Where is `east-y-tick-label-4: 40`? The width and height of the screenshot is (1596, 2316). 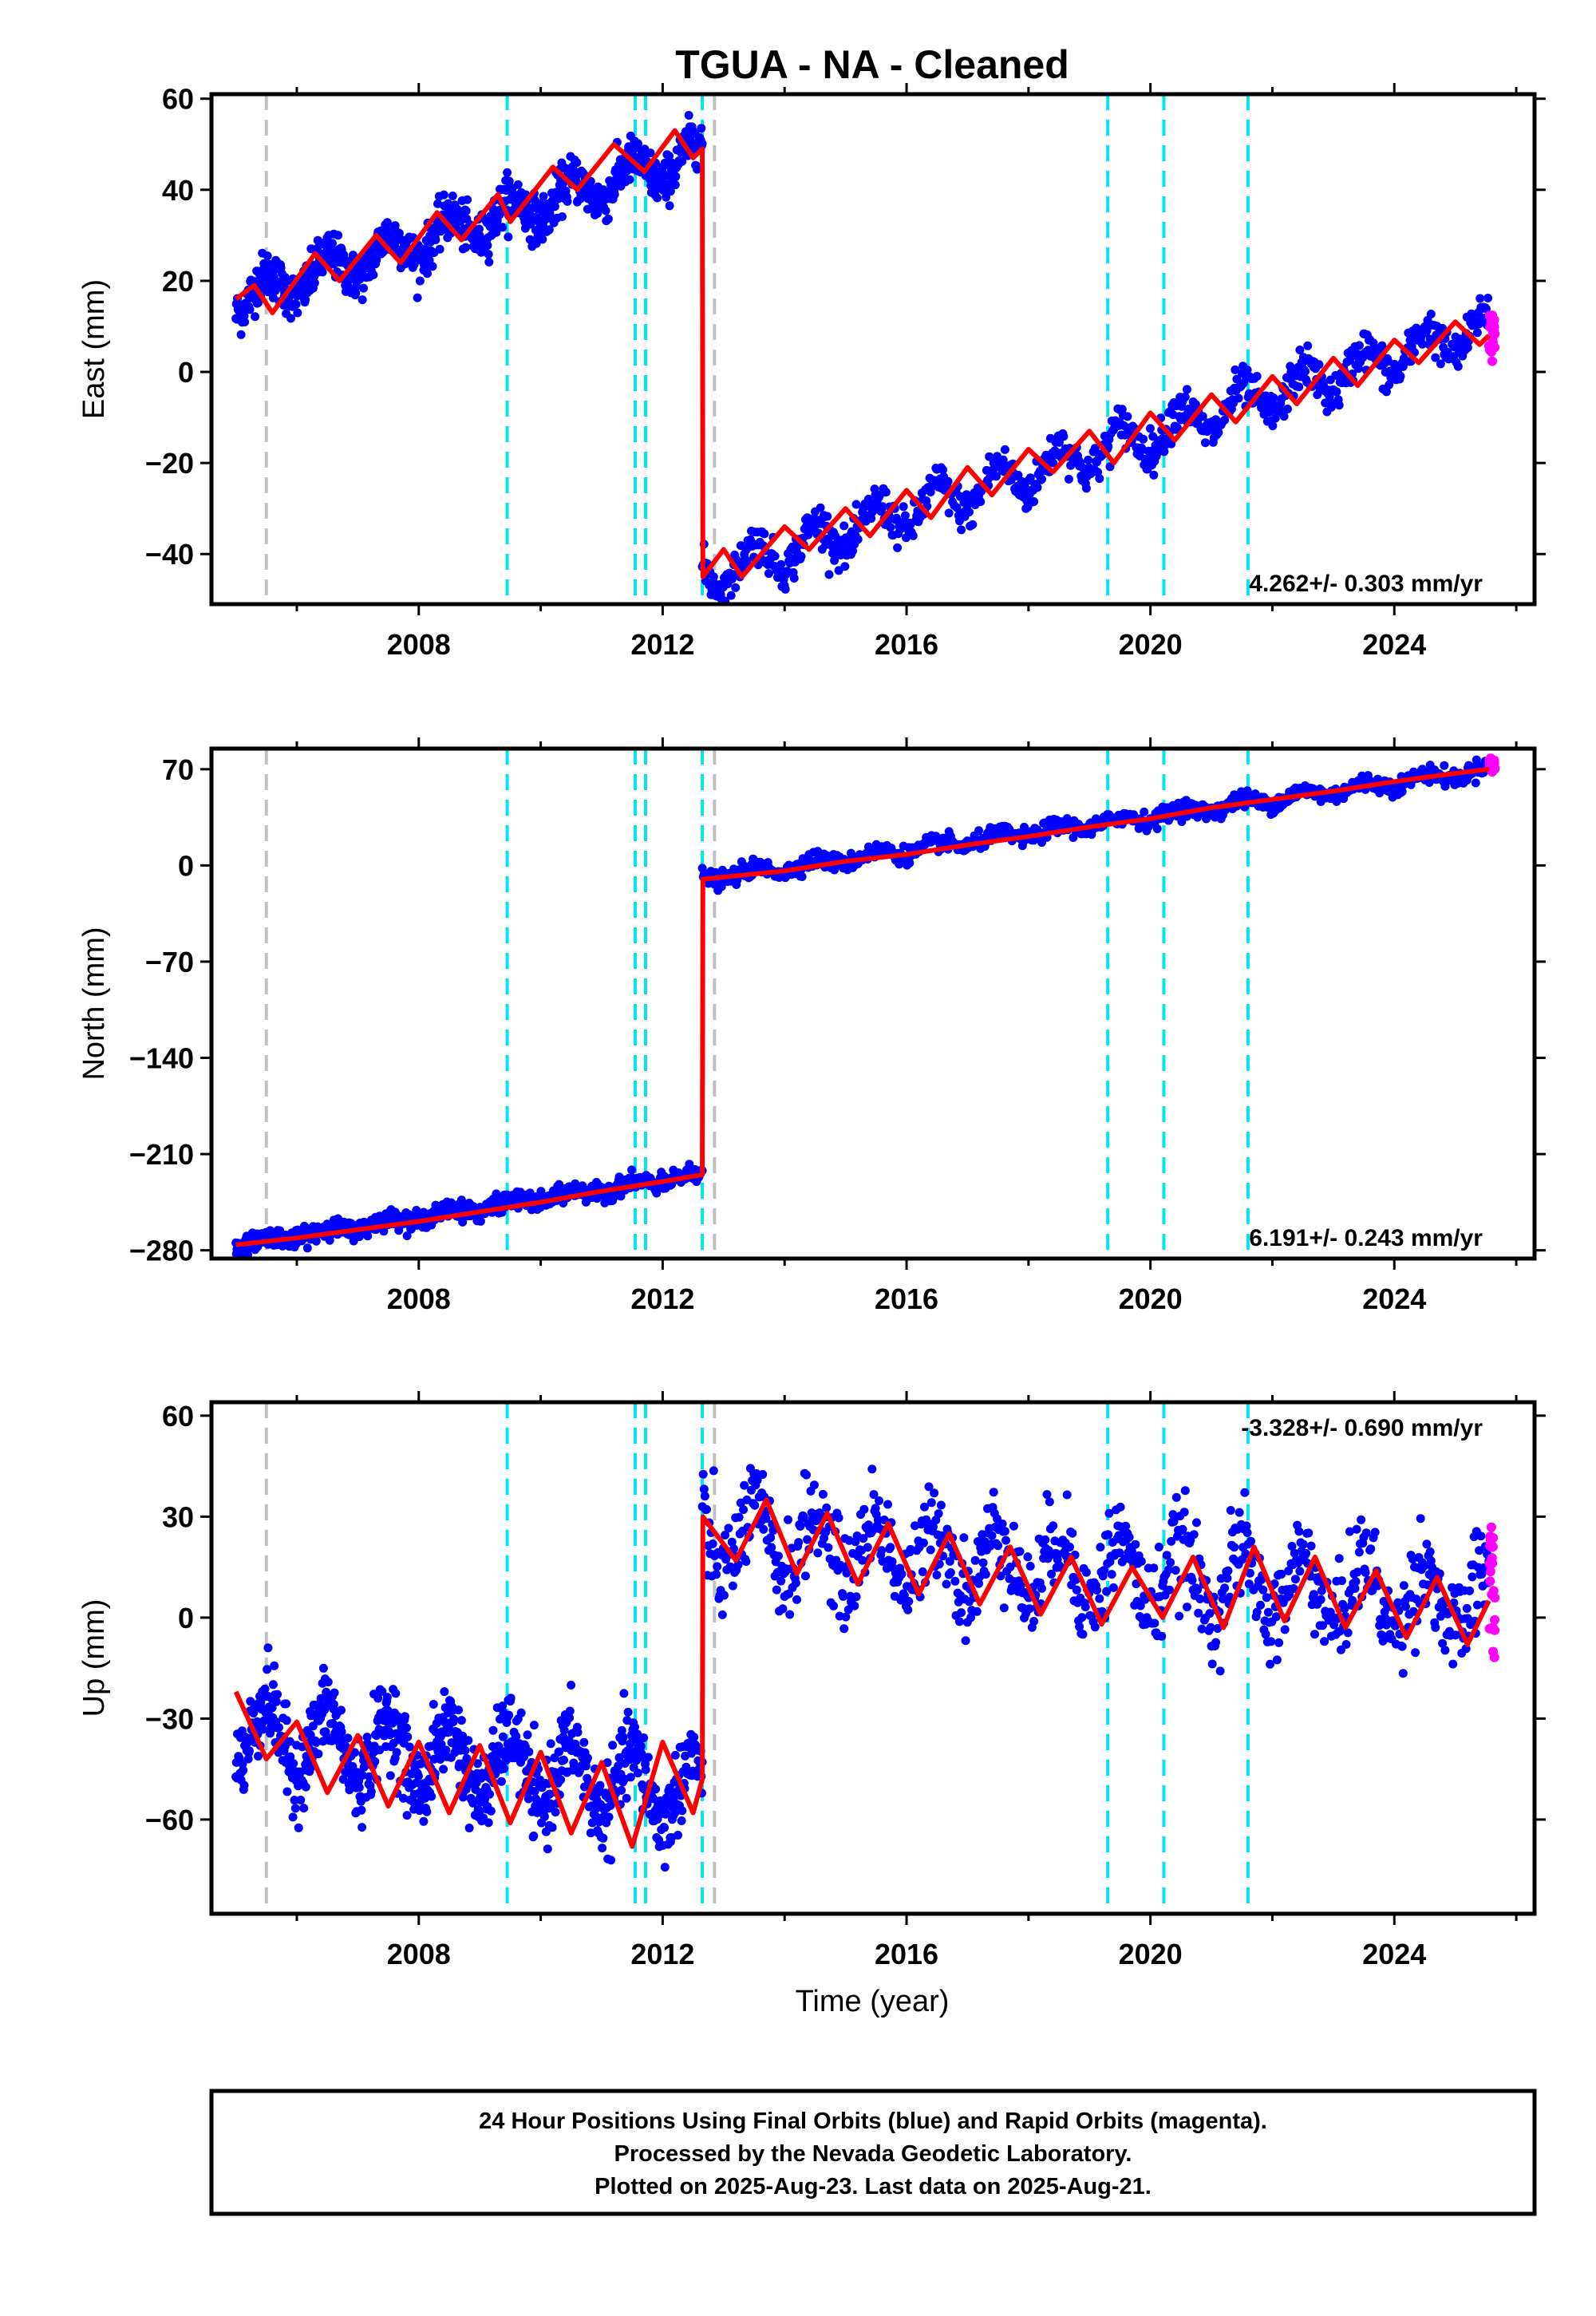
east-y-tick-label-4: 40 is located at coordinates (178, 190).